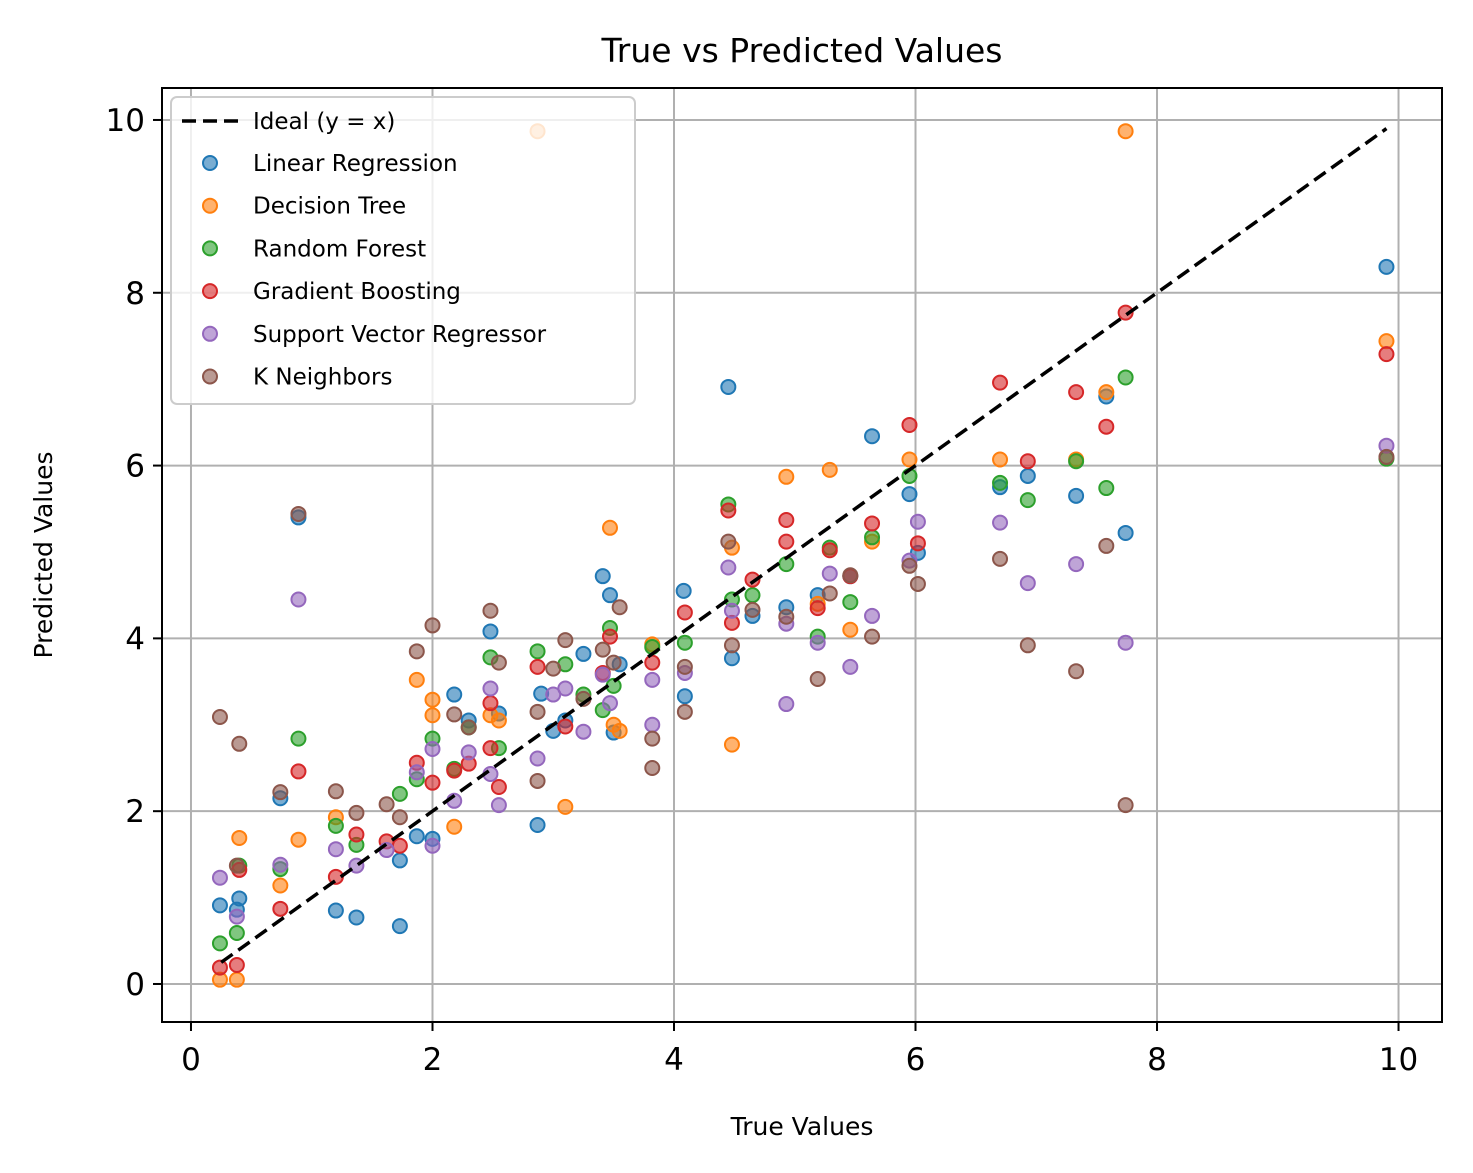 This screenshot has height=1173, width=1473. What do you see at coordinates (802, 1126) in the screenshot?
I see `x-axis-label: True Values` at bounding box center [802, 1126].